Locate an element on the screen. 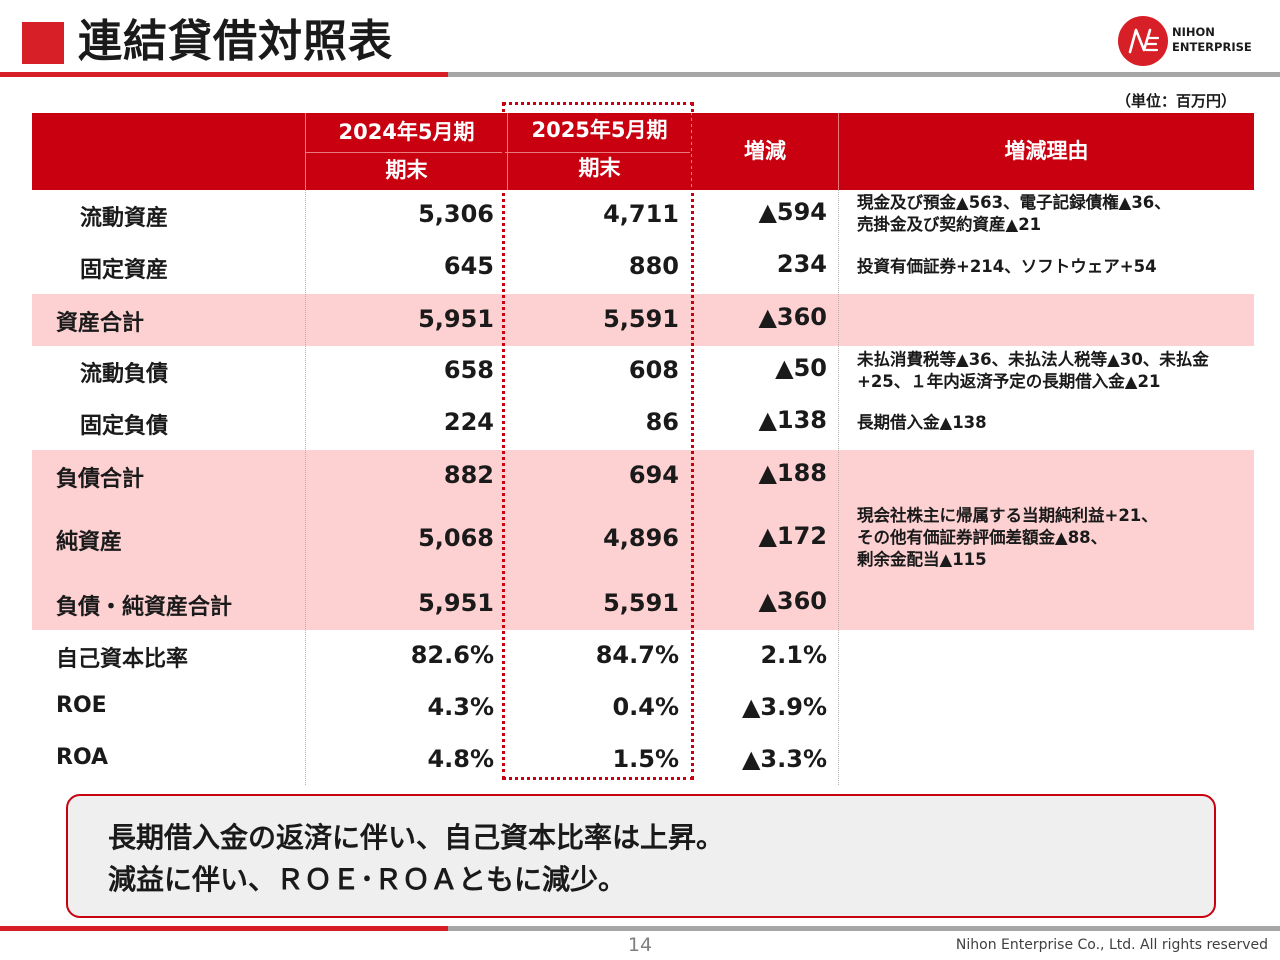 This screenshot has height=960, width=1280. row-reason: 現金及び預金▲563、電子記録債権▲36、 売掛金及び契約資産▲21 is located at coordinates (1014, 214).